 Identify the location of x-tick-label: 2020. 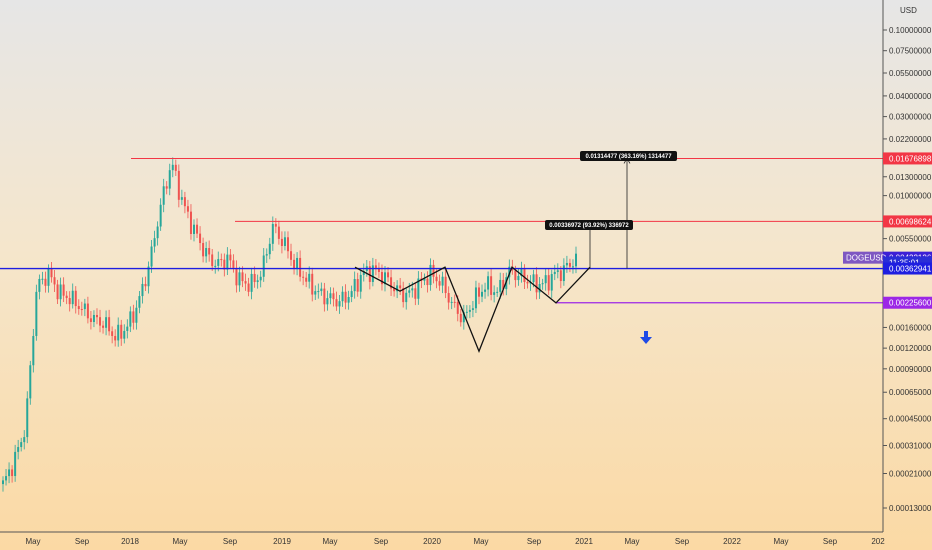
(432, 541).